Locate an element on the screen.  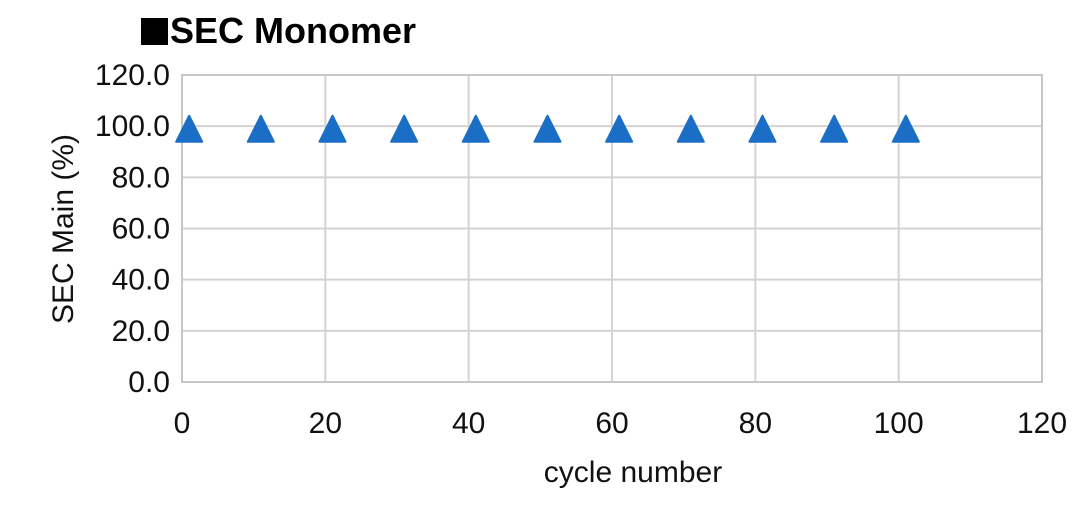
y-tick-label: 120.0 is located at coordinates (132, 75).